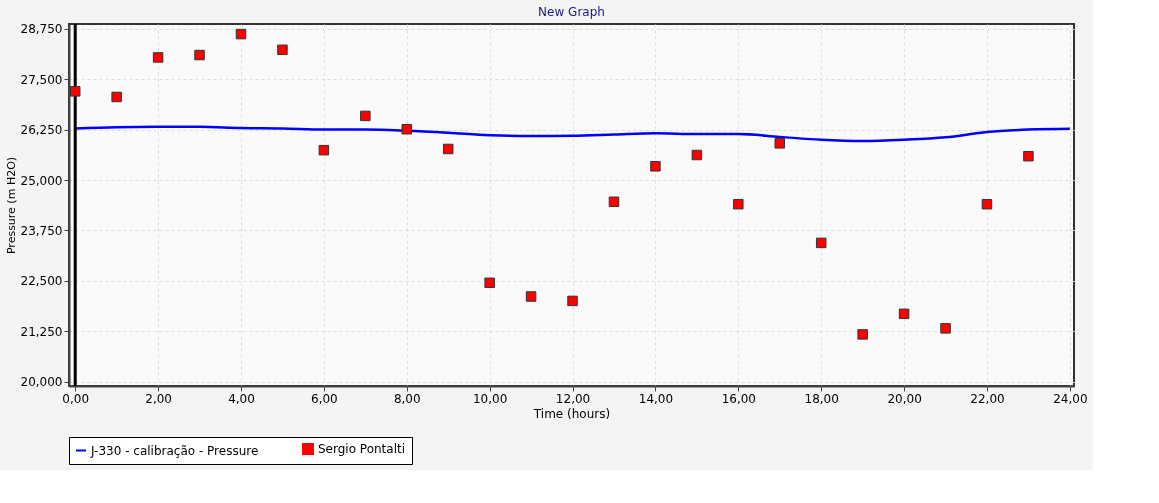  Describe the element at coordinates (821, 398) in the screenshot. I see `x-tick-label: 18,00` at that location.